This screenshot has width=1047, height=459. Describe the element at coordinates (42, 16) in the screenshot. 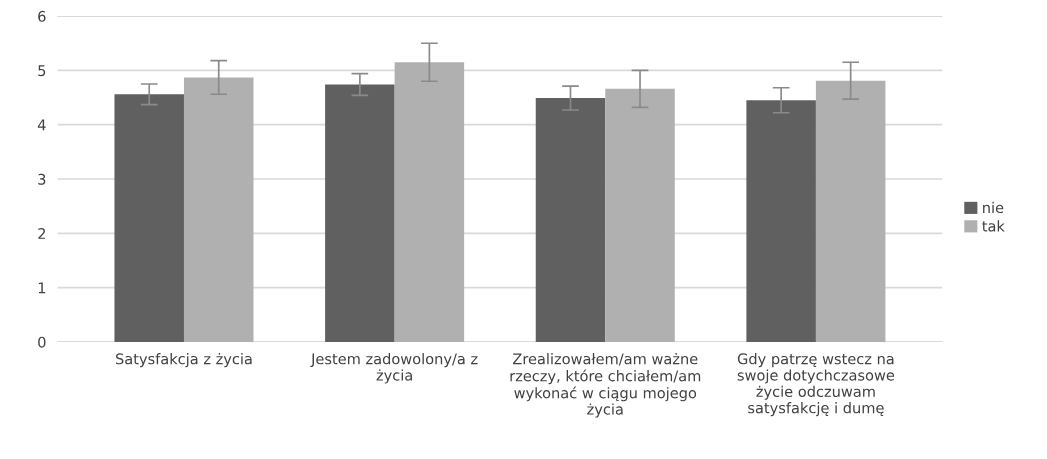

I see `y-tick-label: 6` at that location.